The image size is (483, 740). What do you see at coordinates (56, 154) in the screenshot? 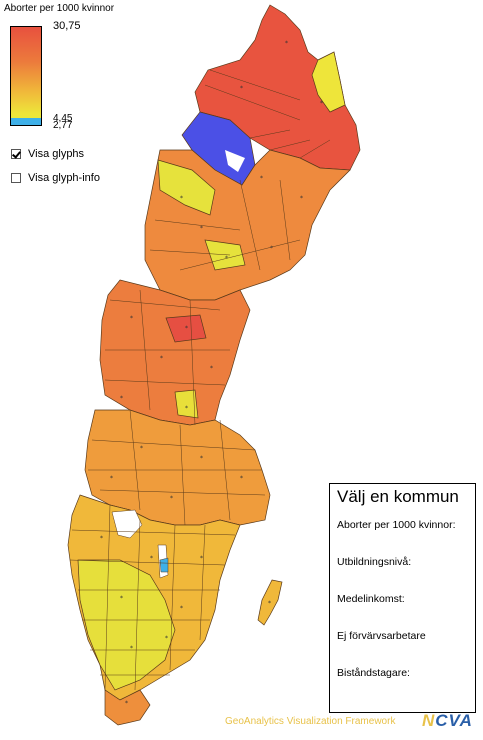
I see `show-glyphs-label: Visa glyphs` at bounding box center [56, 154].